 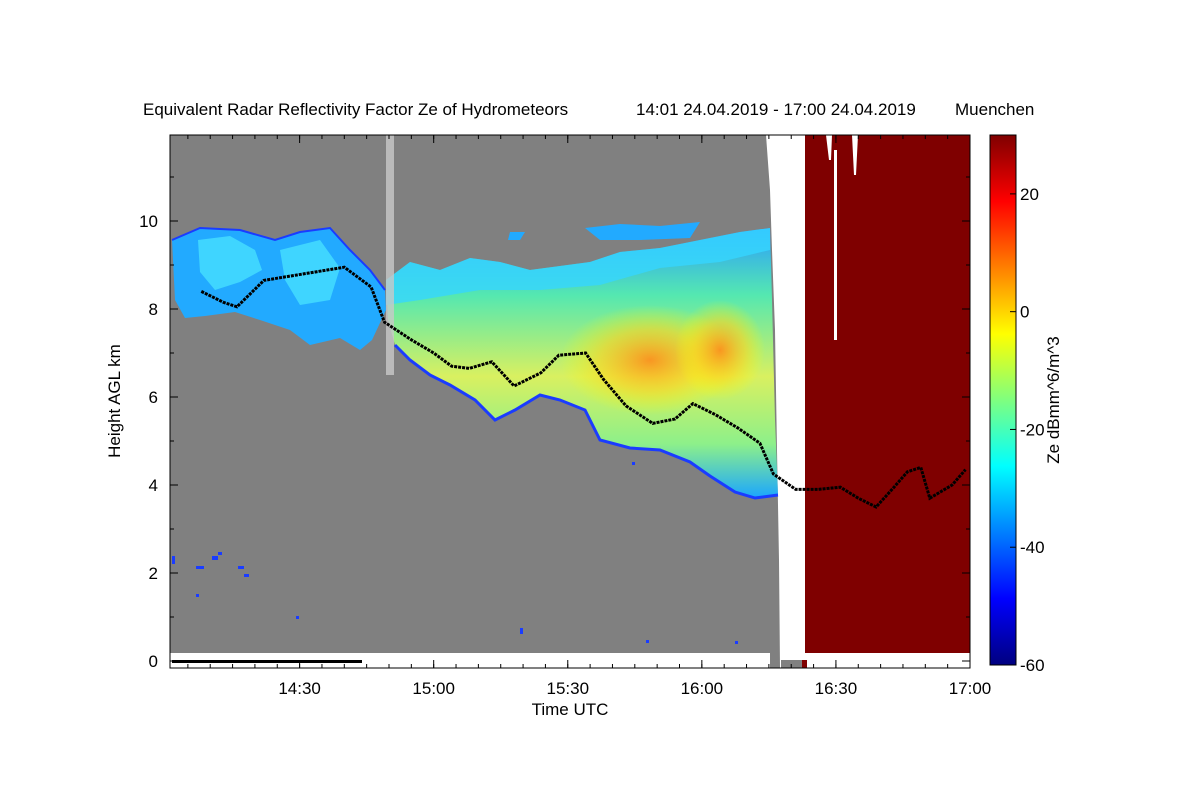 I want to click on ground-clutter-line, so click(x=267, y=661).